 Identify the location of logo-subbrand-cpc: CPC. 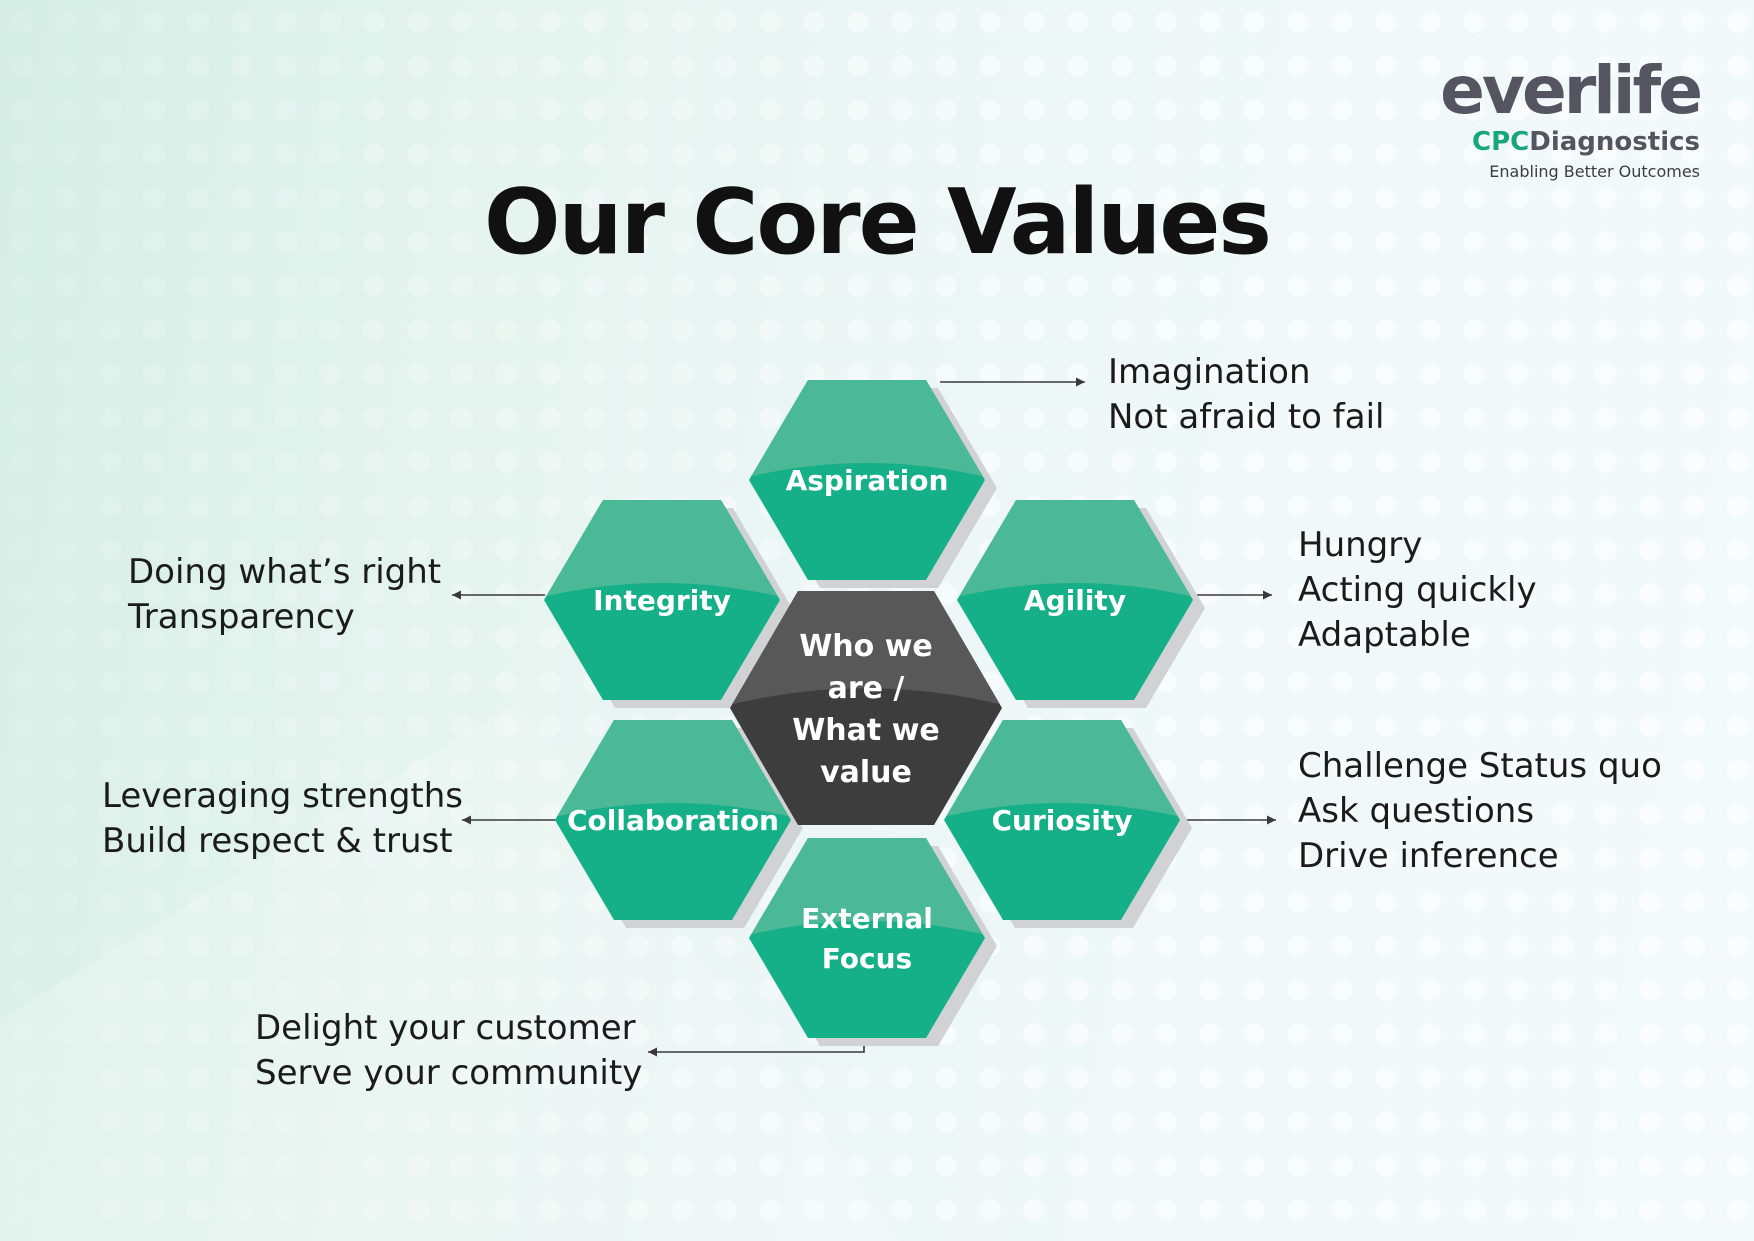
(1501, 142).